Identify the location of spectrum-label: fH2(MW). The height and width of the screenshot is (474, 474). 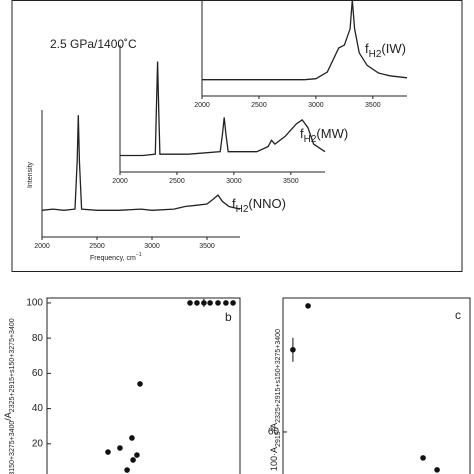
(324, 135).